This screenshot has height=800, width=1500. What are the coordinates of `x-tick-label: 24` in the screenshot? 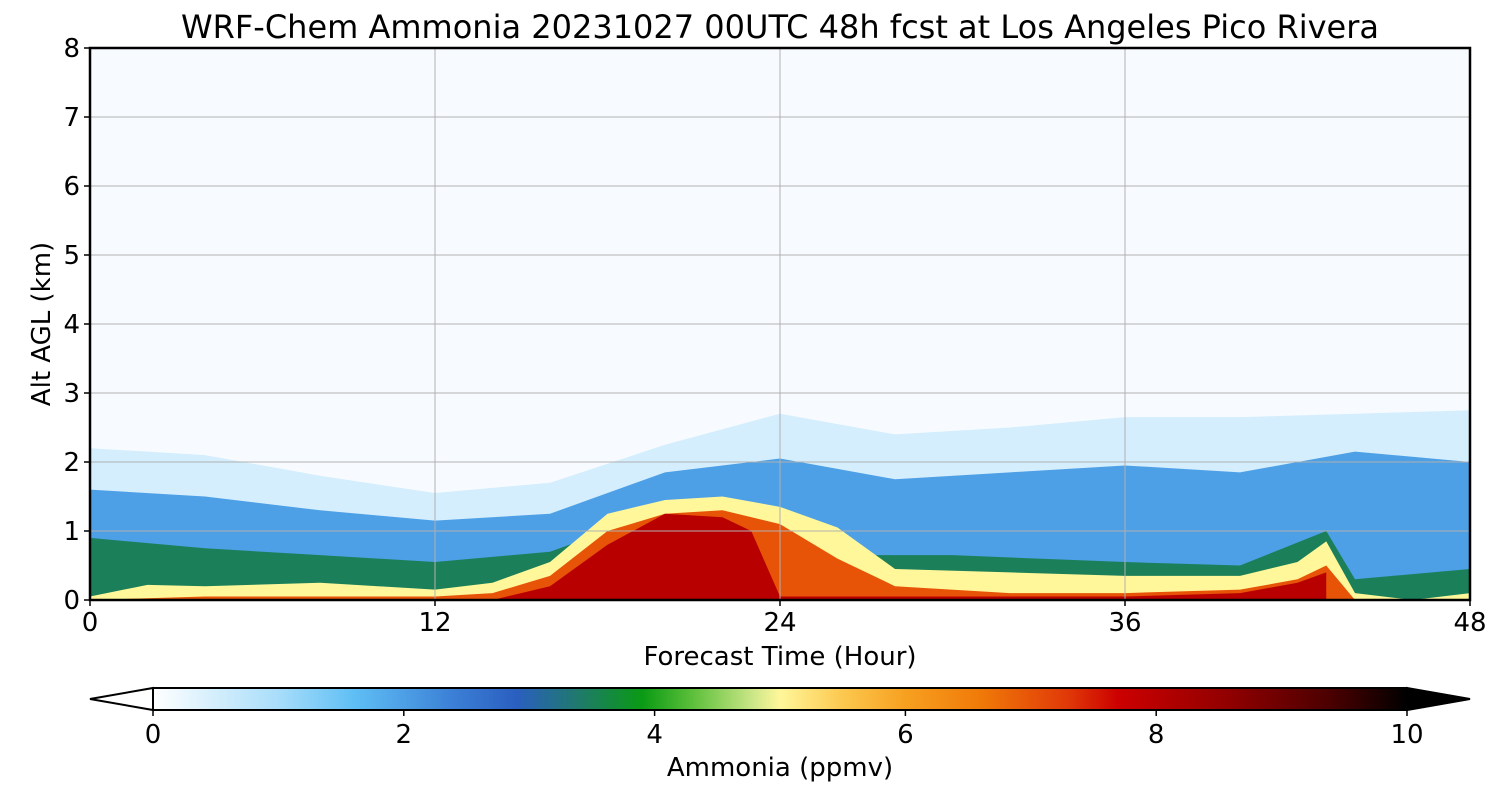 It's located at (779, 623).